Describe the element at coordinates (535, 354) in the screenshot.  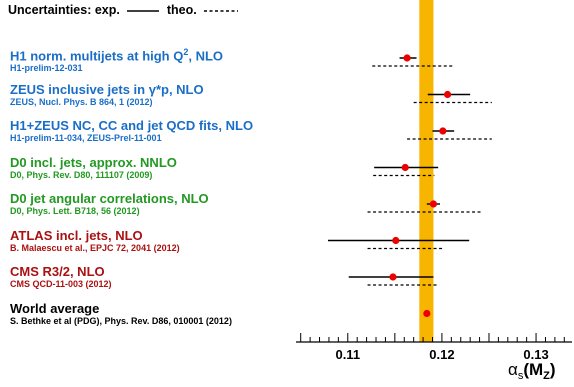
I see `x-tick-label: 0.13` at that location.